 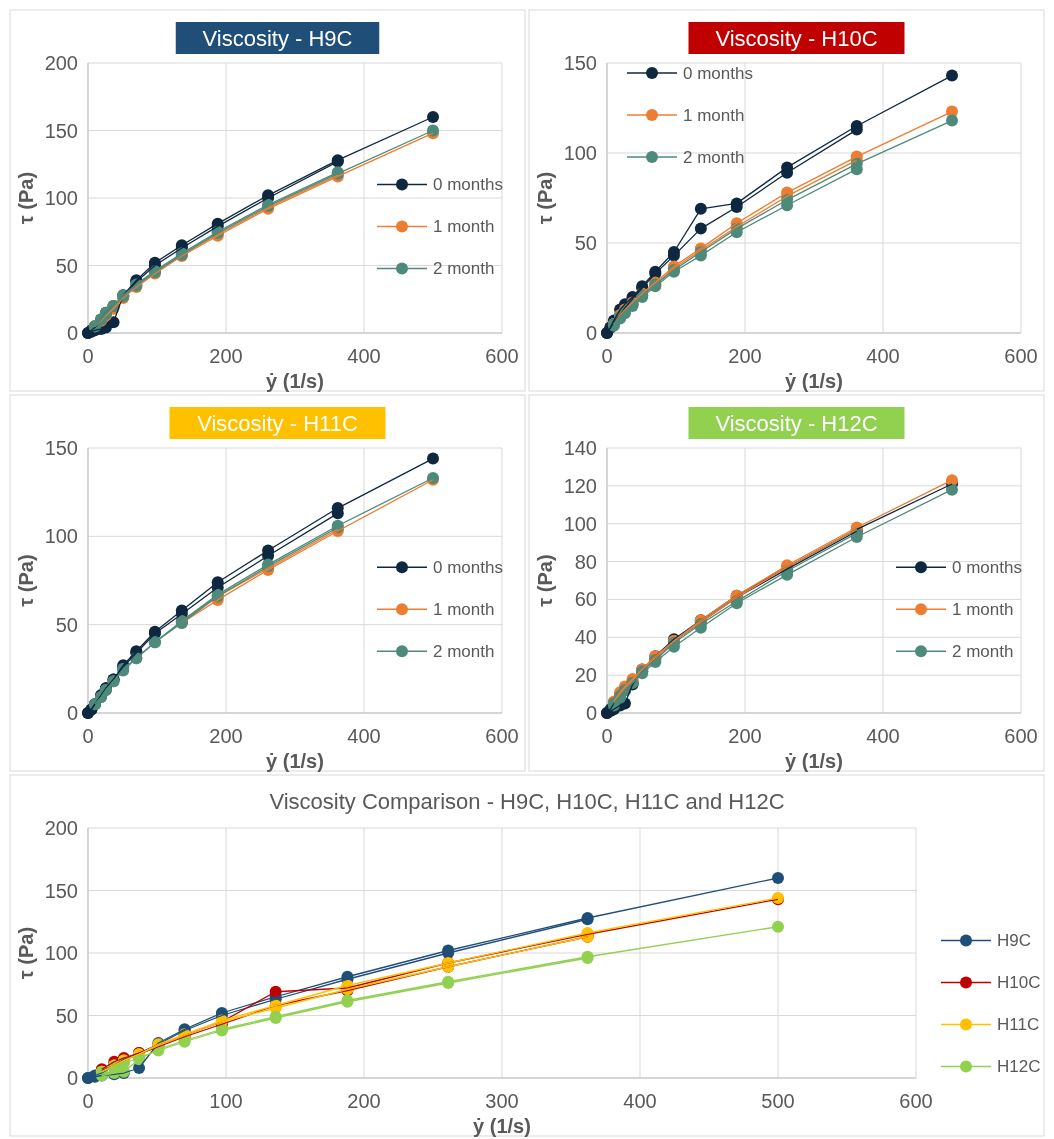 What do you see at coordinates (226, 1101) in the screenshot?
I see `x-tick-label: 100` at bounding box center [226, 1101].